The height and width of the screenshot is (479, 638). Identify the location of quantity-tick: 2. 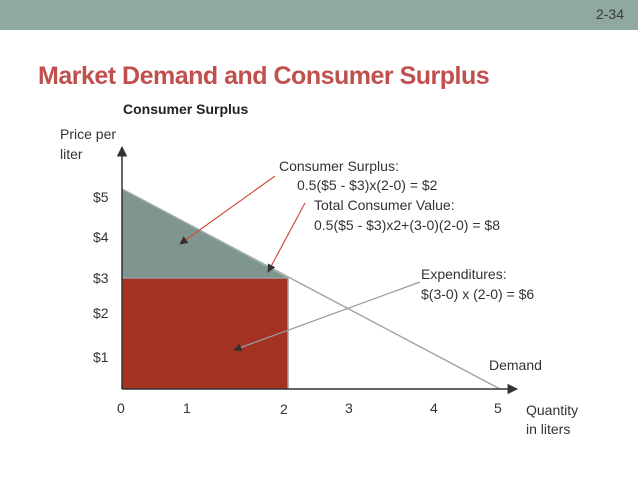
(284, 409).